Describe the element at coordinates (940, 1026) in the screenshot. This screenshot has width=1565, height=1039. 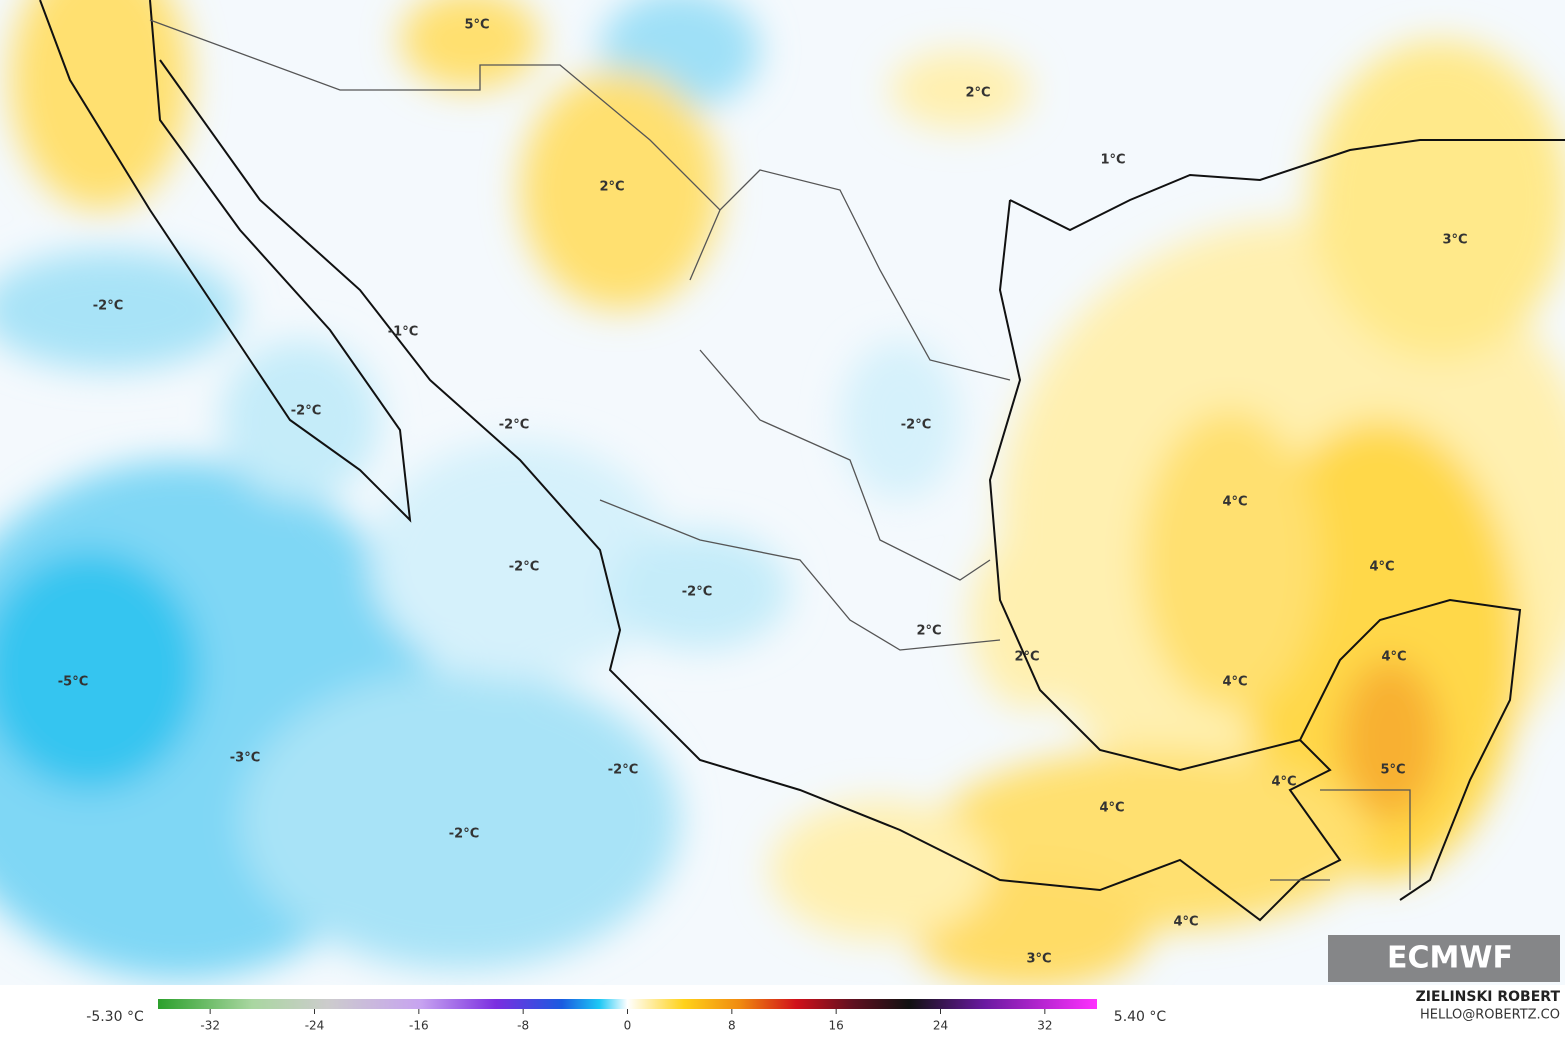
I see `colorbar-tick-label: 24` at that location.